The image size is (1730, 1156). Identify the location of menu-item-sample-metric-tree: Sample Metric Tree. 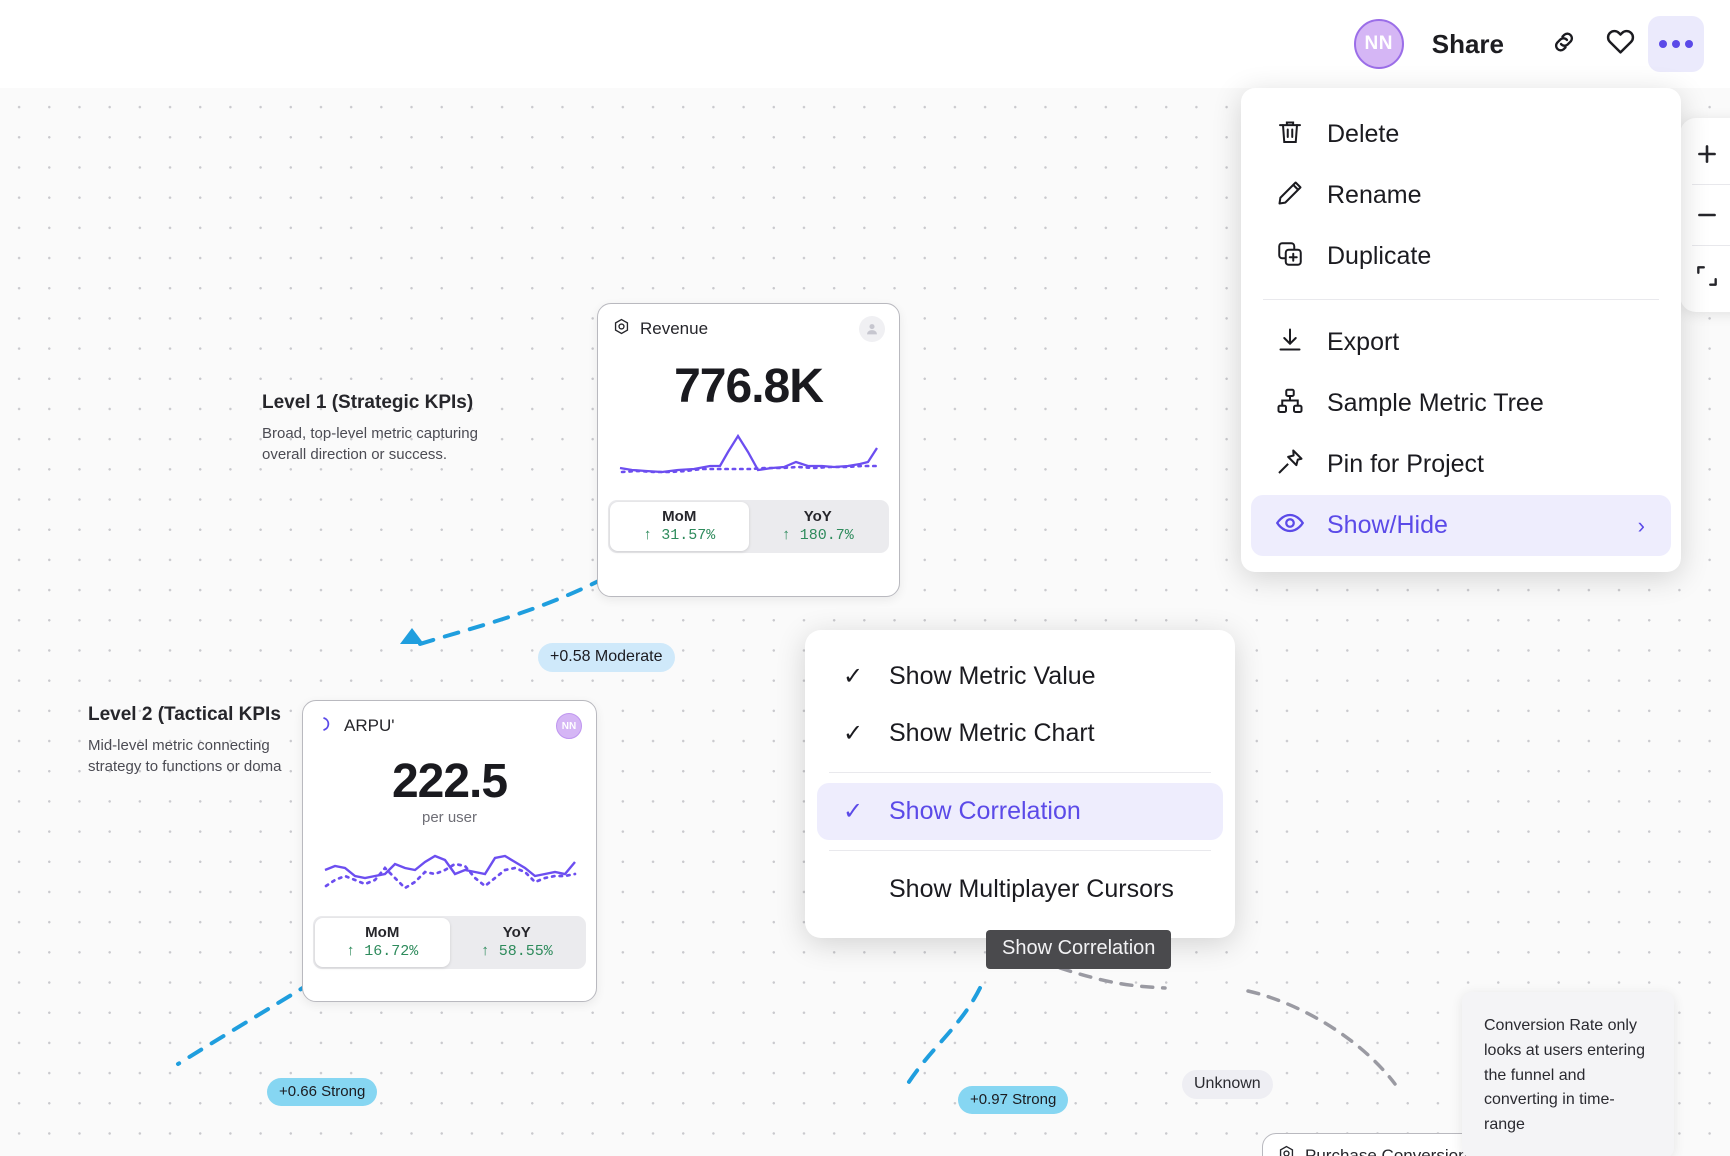
(1461, 403).